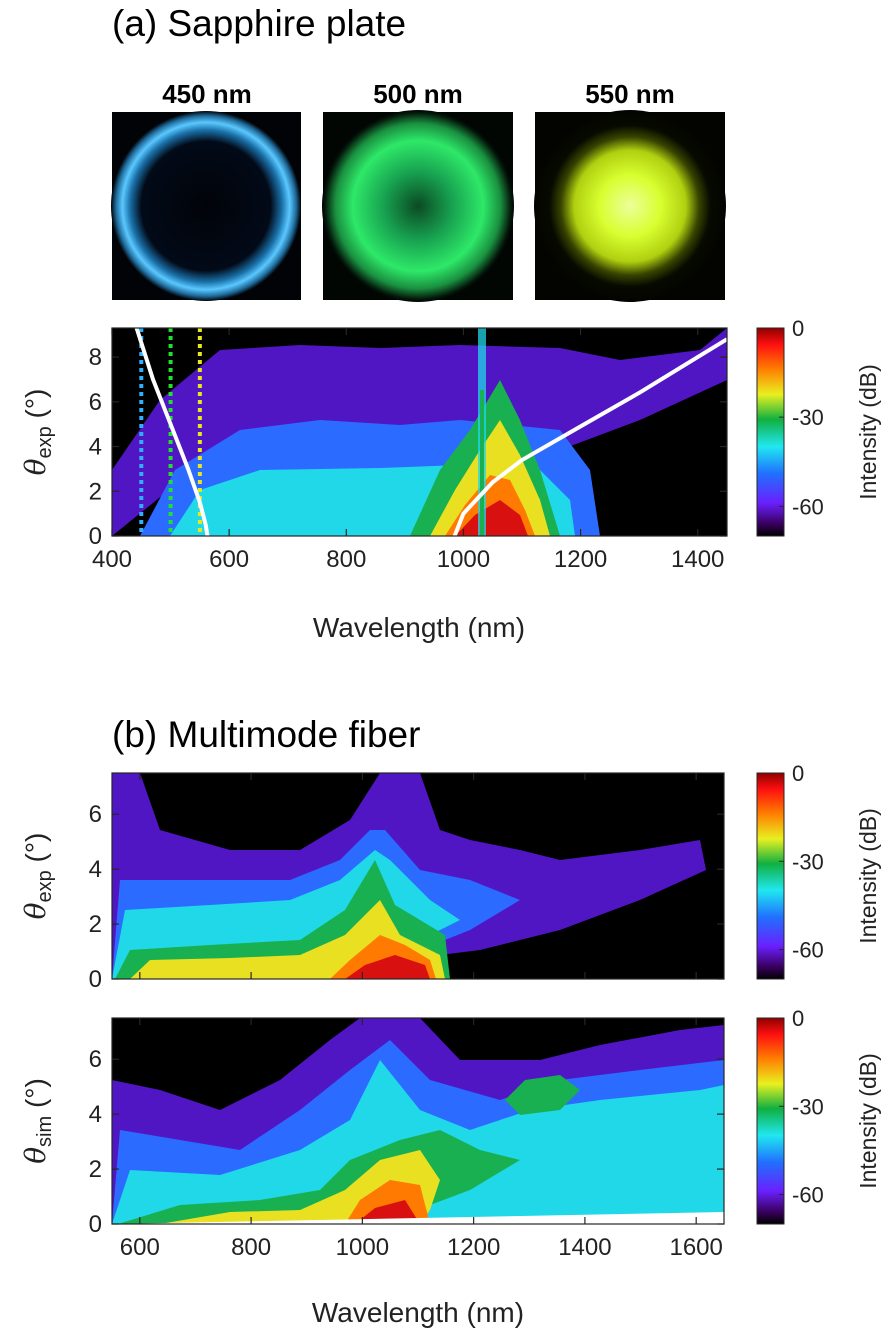 The height and width of the screenshot is (1333, 889). I want to click on image-label-500: 500 nm, so click(418, 94).